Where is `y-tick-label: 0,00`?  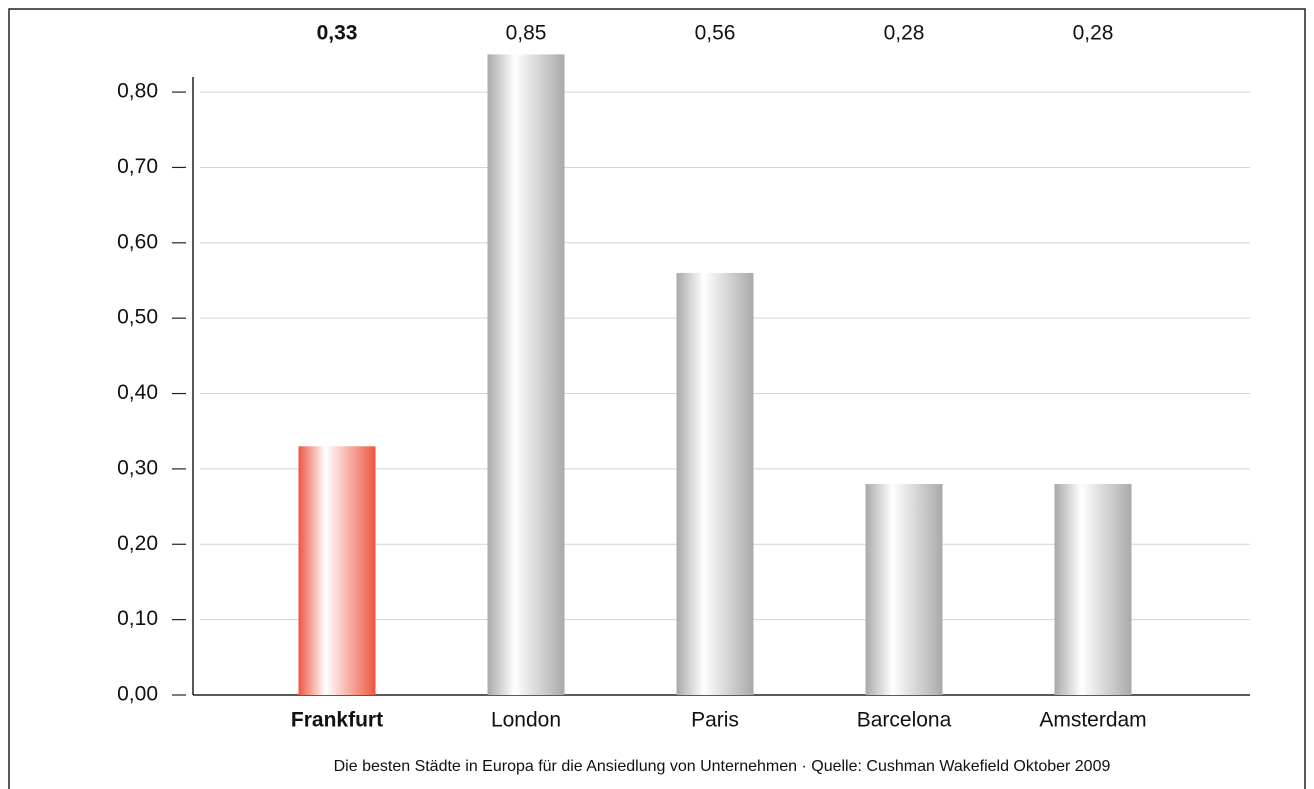
y-tick-label: 0,00 is located at coordinates (137, 694).